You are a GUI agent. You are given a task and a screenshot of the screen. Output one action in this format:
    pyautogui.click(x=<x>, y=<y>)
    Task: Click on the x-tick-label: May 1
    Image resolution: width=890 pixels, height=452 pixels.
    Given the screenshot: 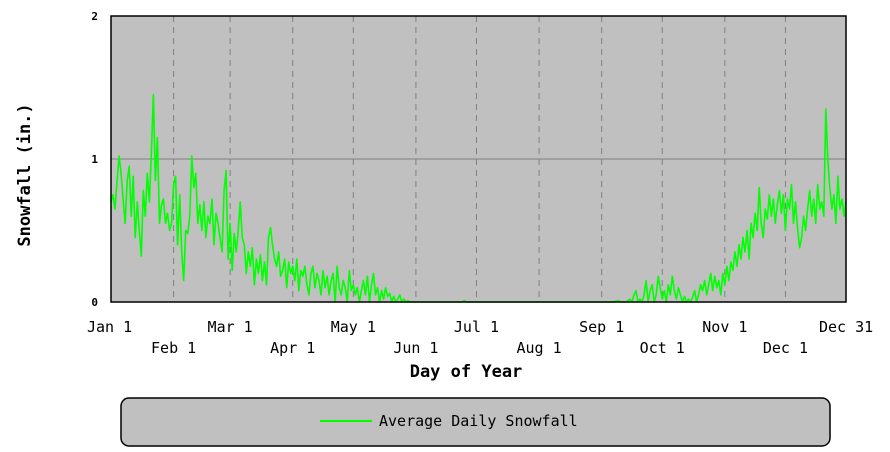 What is the action you would take?
    pyautogui.click(x=353, y=327)
    